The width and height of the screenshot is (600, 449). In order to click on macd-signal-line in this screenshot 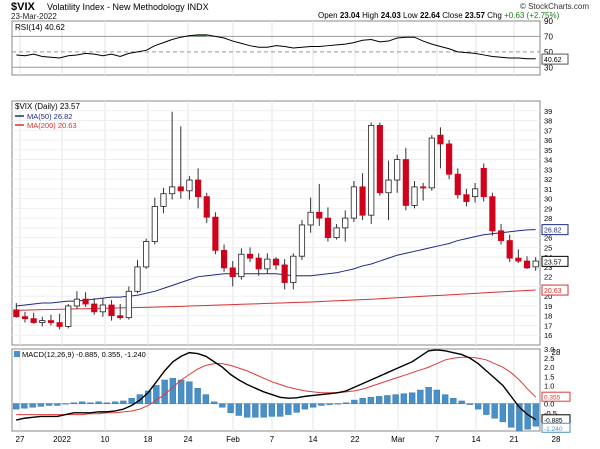, I will do `click(276, 386)`.